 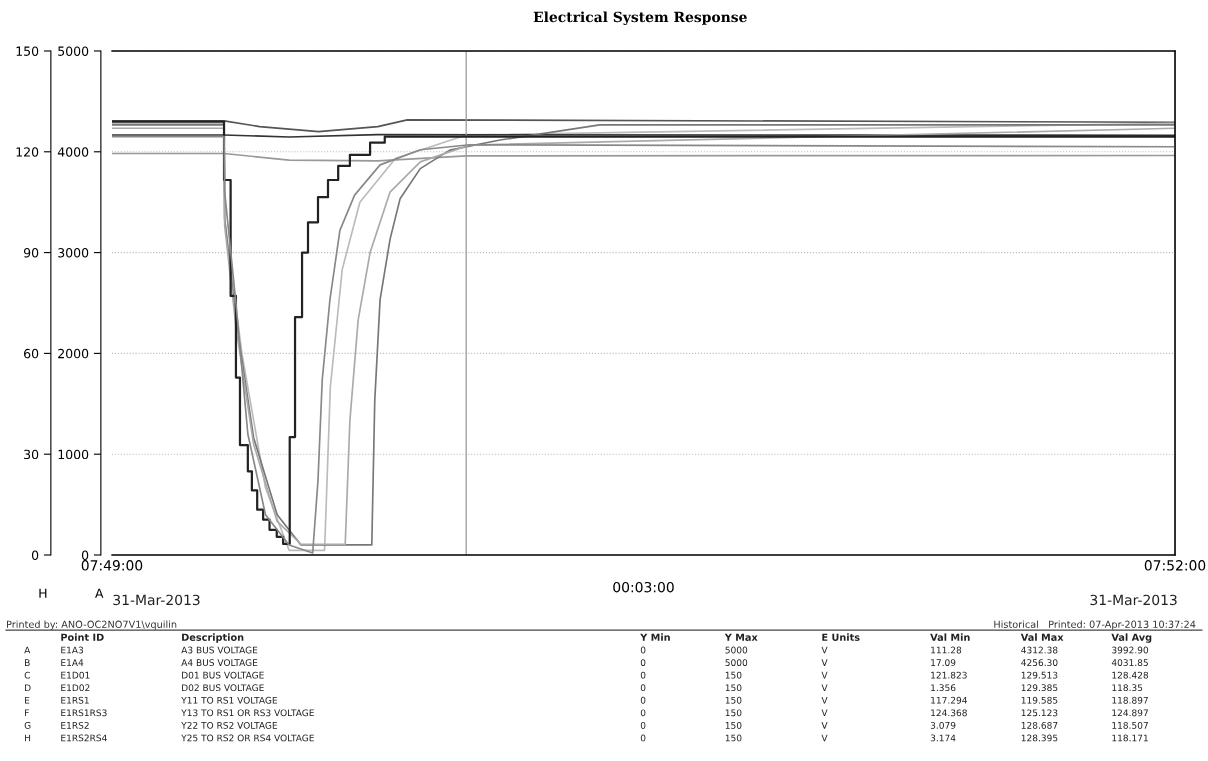 What do you see at coordinates (73, 152) in the screenshot?
I see `y2-tick-label: 4000` at bounding box center [73, 152].